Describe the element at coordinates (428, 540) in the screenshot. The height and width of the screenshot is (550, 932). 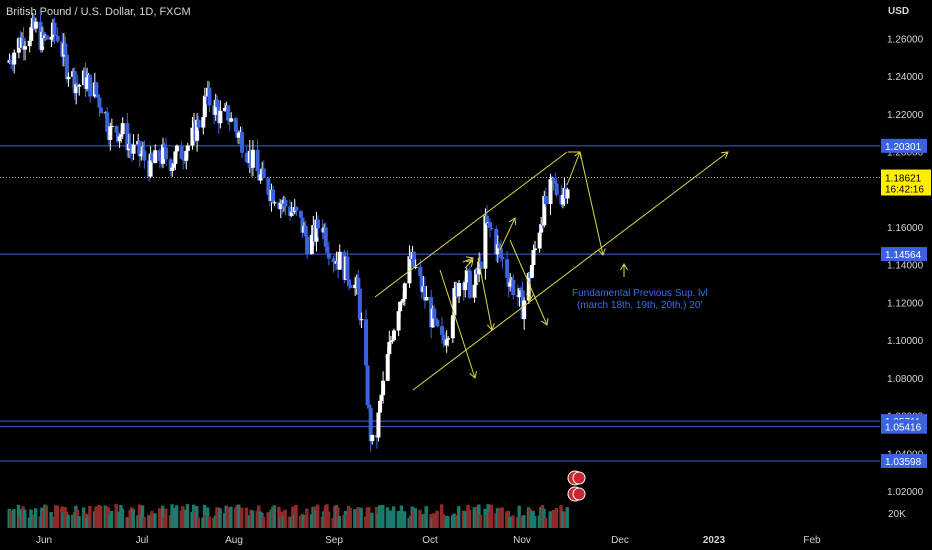
I see `time-axis: Jun Jul Aug Sep Oct Nov Dec 2023 Feb` at that location.